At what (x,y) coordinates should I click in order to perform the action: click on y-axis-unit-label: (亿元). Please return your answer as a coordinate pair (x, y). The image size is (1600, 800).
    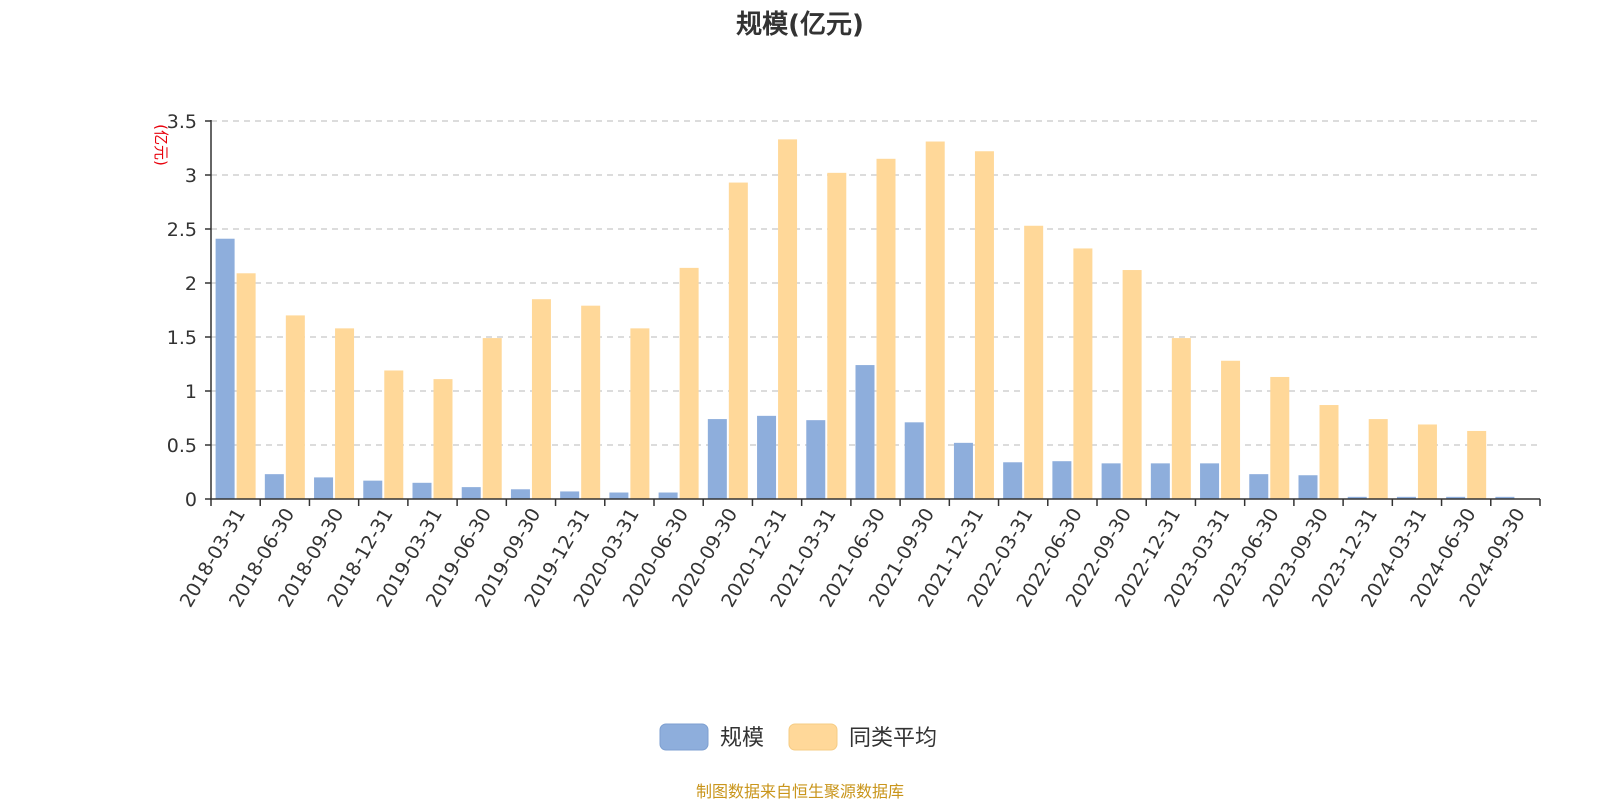
    Looking at the image, I should click on (161, 145).